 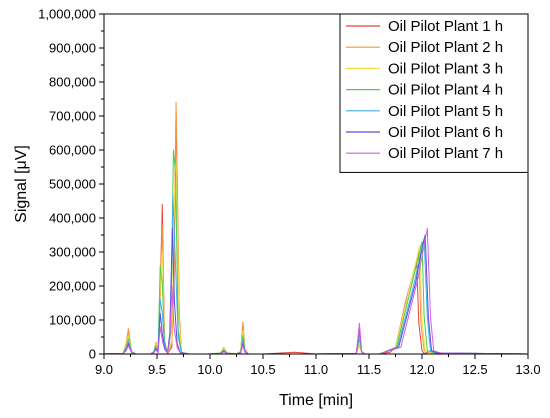 I want to click on y-tick-label: 200,000, so click(x=72, y=286).